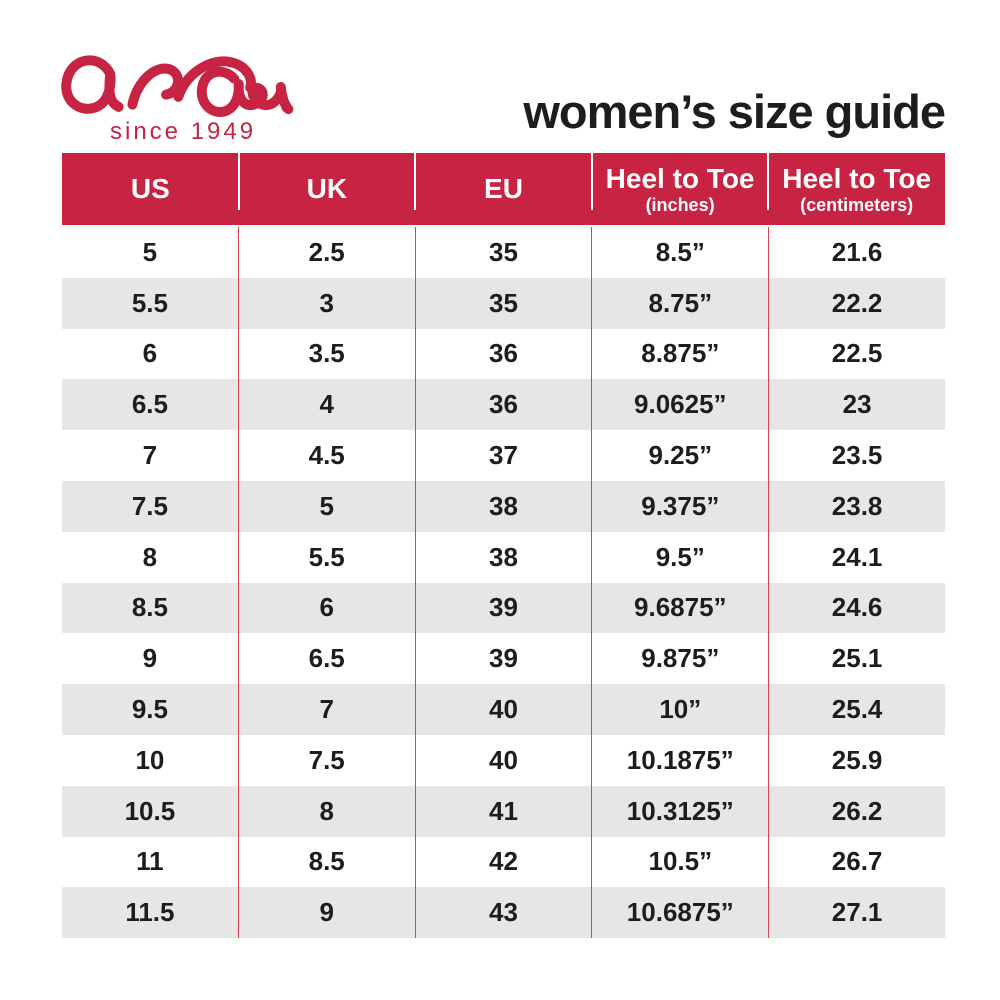  I want to click on column-header: US, so click(151, 189).